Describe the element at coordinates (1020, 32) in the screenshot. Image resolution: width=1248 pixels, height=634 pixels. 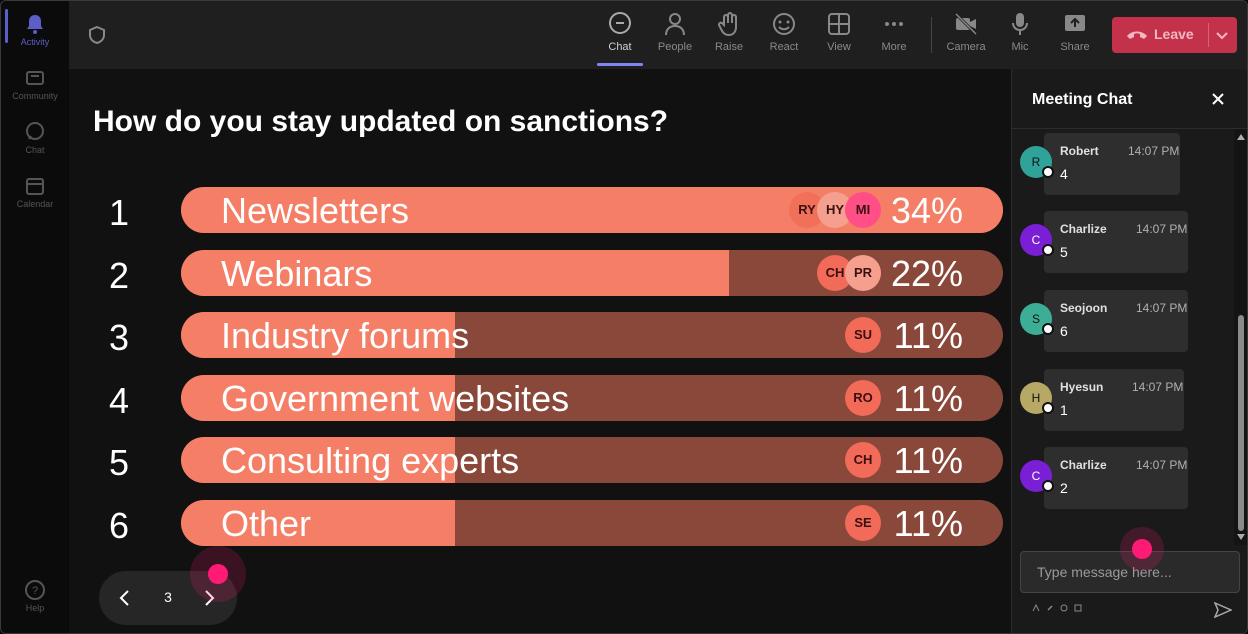
I see `toolbar-mic-button: Mic` at that location.